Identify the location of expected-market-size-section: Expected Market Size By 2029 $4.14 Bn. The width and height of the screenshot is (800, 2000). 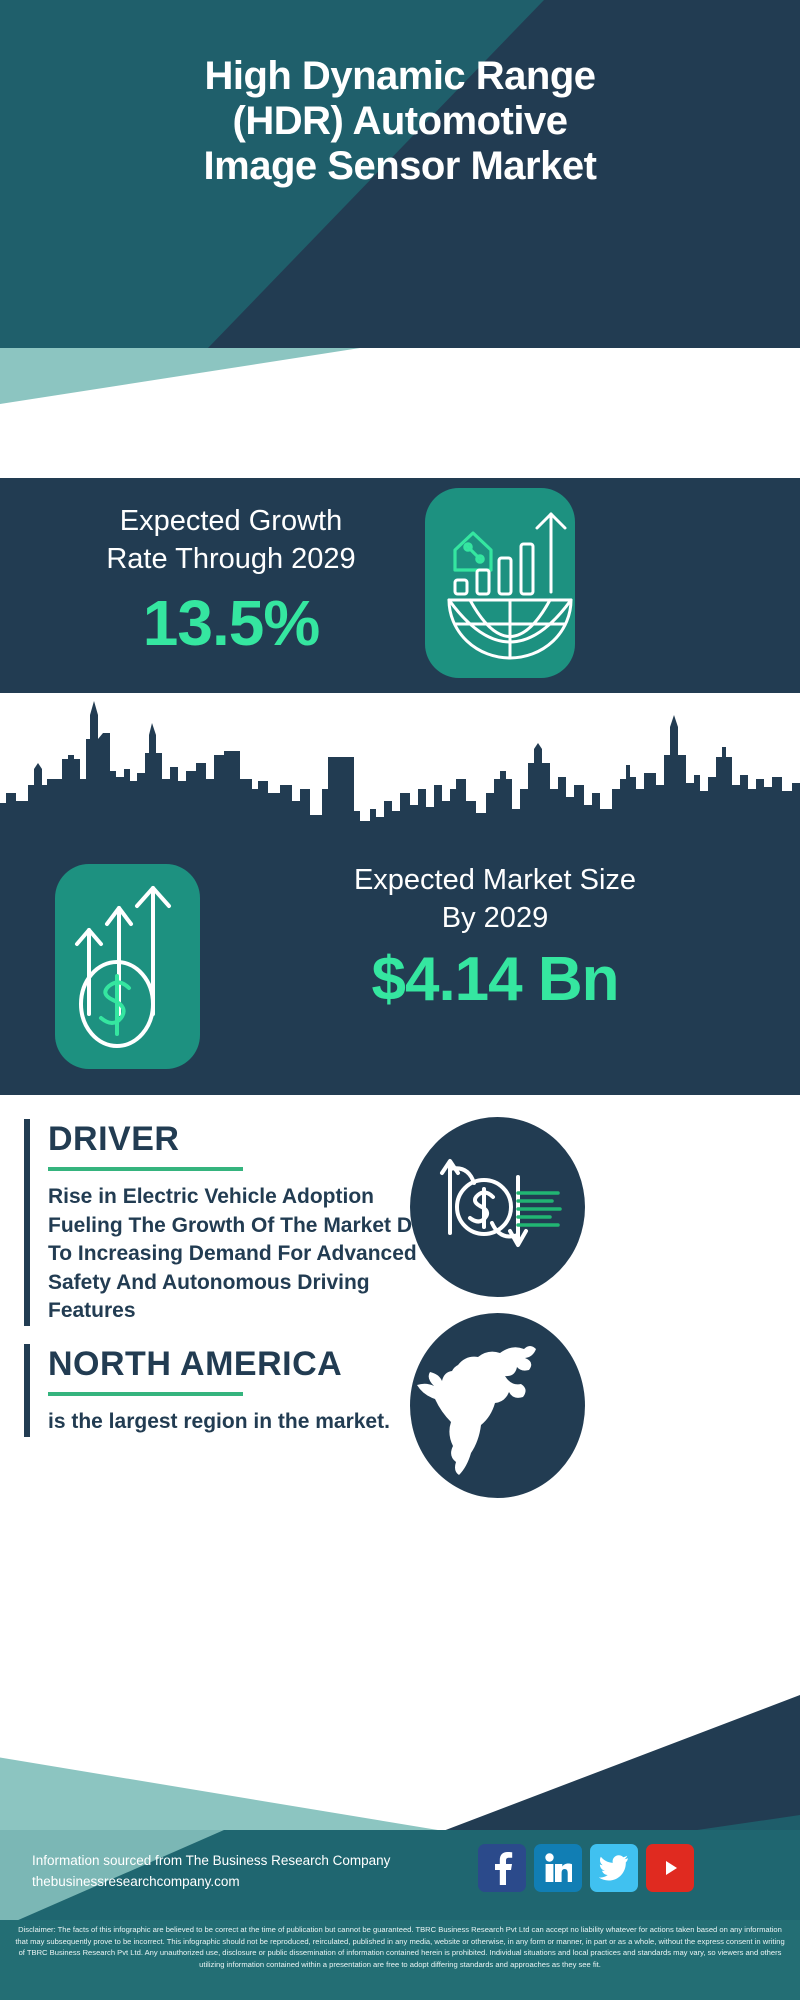
(400, 967).